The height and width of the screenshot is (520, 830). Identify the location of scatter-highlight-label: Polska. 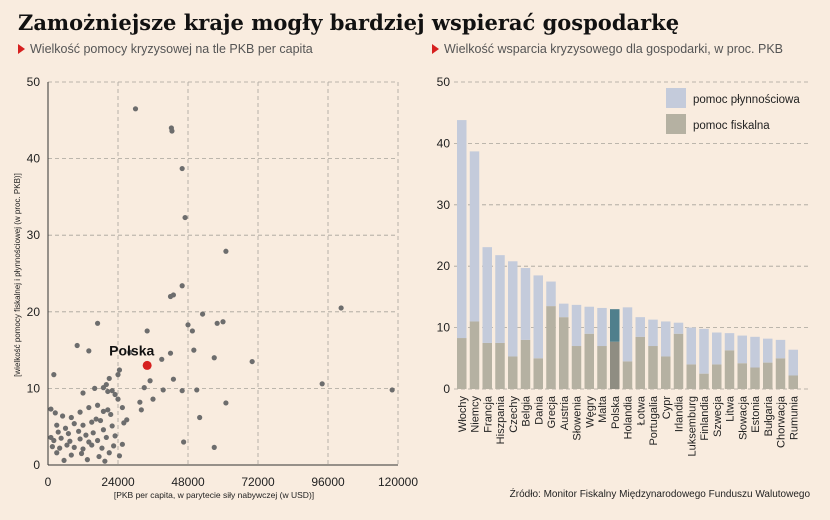
(131, 350).